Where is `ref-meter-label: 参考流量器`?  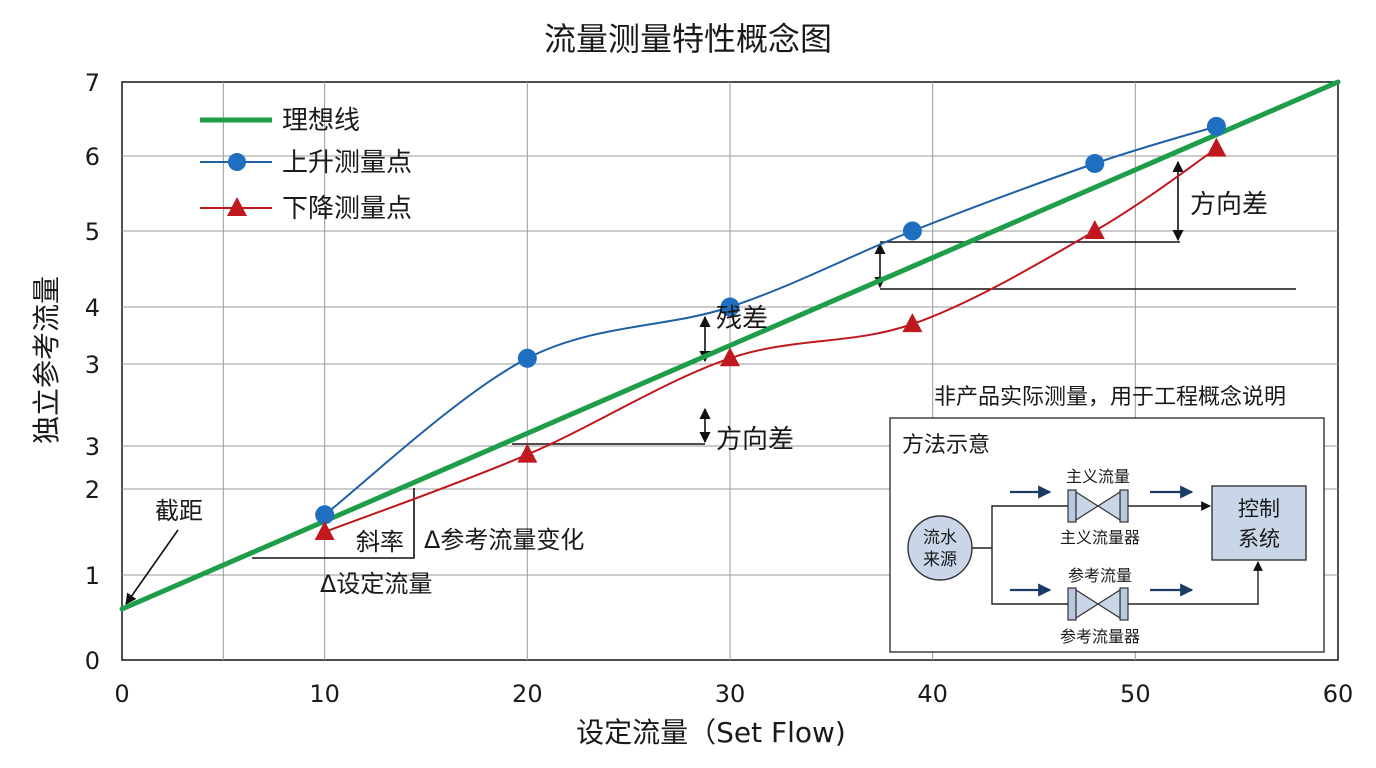
ref-meter-label: 参考流量器 is located at coordinates (1100, 636).